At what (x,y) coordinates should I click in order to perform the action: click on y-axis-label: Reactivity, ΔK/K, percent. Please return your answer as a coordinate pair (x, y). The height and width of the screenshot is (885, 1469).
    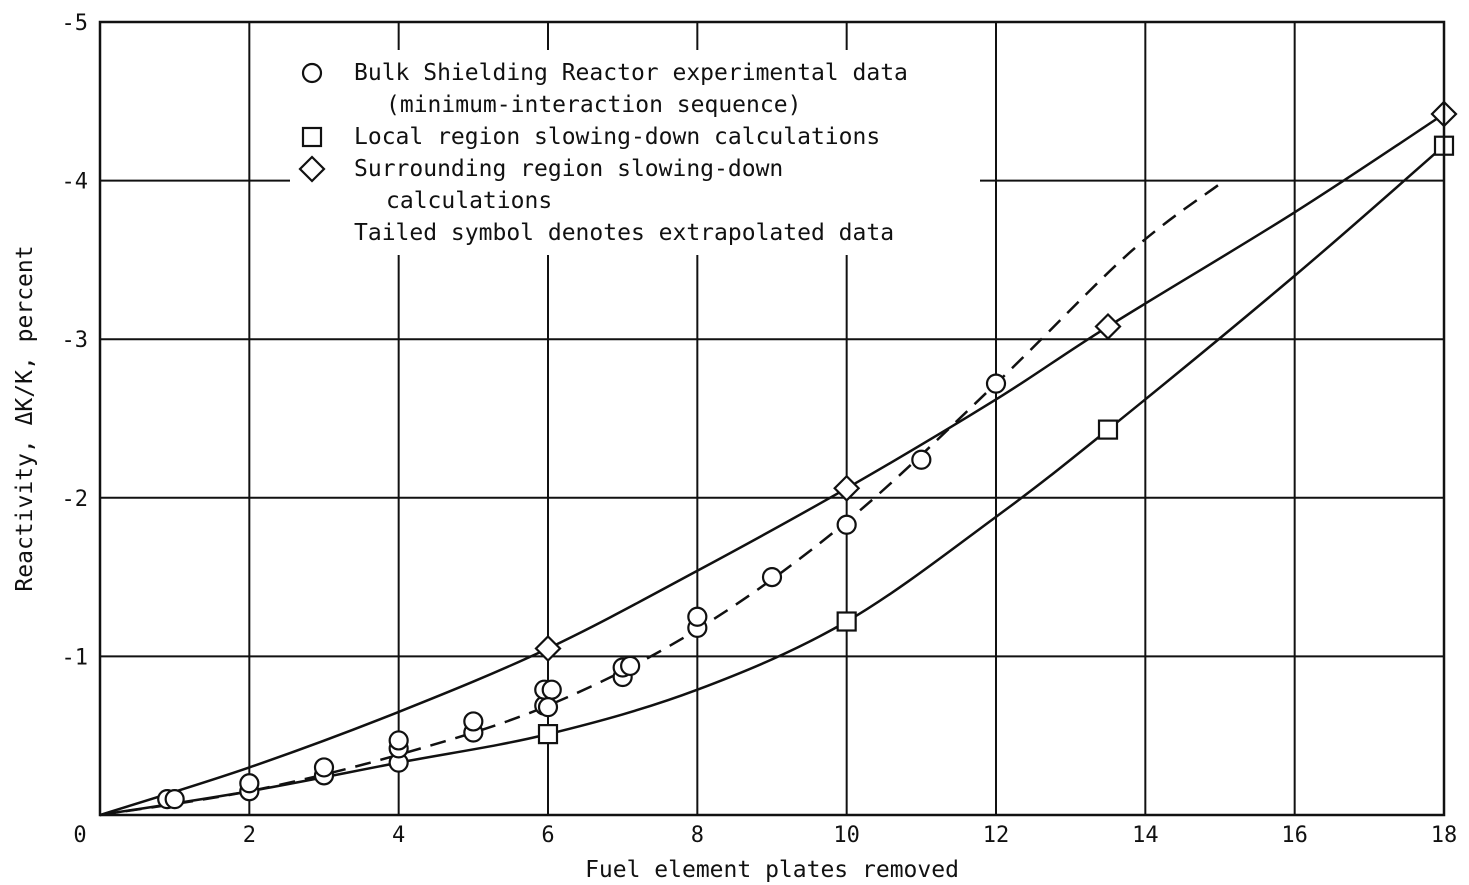
    Looking at the image, I should click on (25, 418).